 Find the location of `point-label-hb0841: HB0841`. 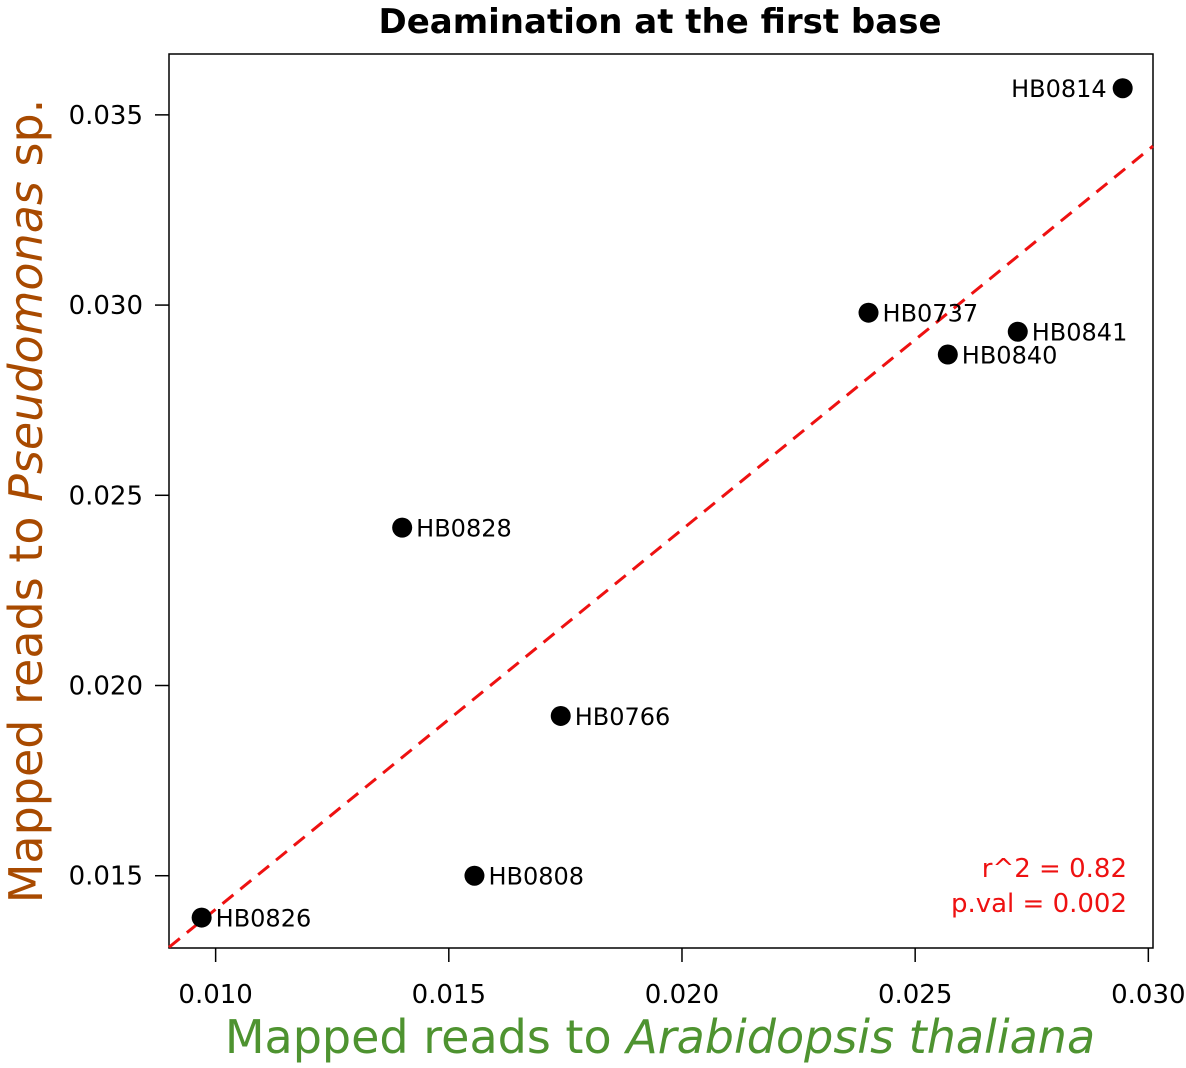

point-label-hb0841: HB0841 is located at coordinates (1080, 333).